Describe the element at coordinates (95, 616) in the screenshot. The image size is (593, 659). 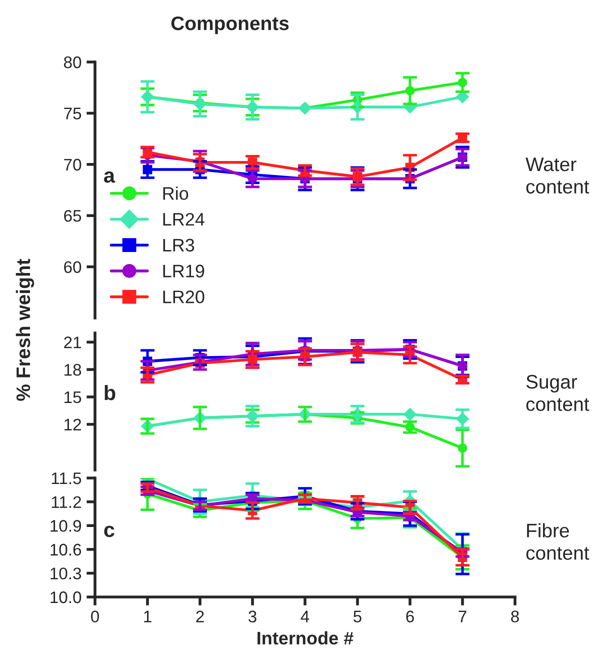
I see `x-tick-label: 0` at that location.